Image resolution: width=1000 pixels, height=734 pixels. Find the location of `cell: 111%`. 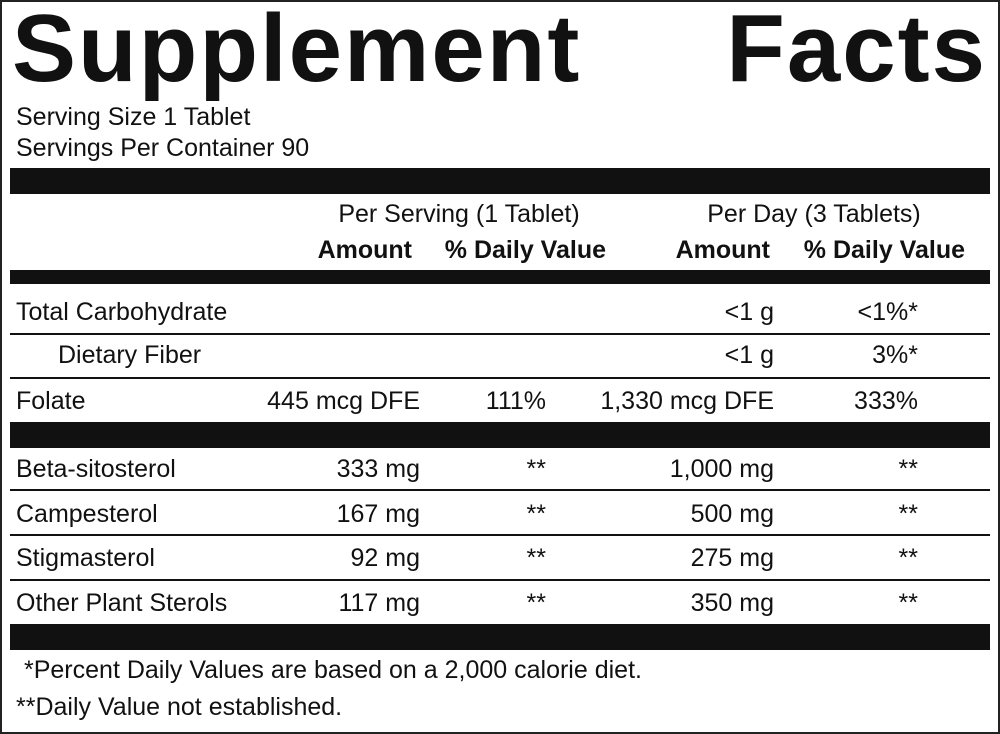

cell: 111% is located at coordinates (515, 401).